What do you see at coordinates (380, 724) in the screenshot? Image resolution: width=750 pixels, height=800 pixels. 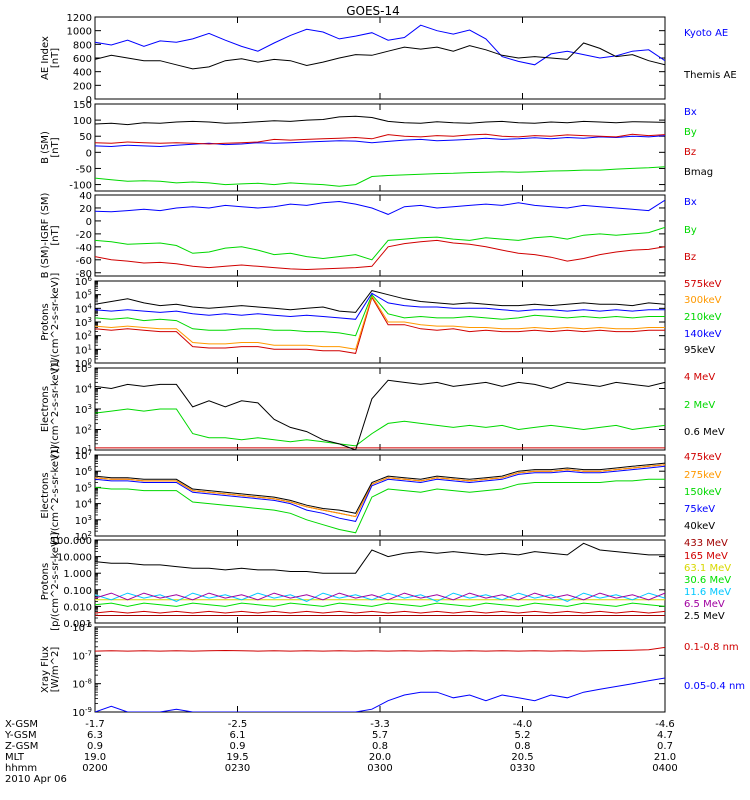 I see `x-tick-label-xgsm: -3.3` at bounding box center [380, 724].